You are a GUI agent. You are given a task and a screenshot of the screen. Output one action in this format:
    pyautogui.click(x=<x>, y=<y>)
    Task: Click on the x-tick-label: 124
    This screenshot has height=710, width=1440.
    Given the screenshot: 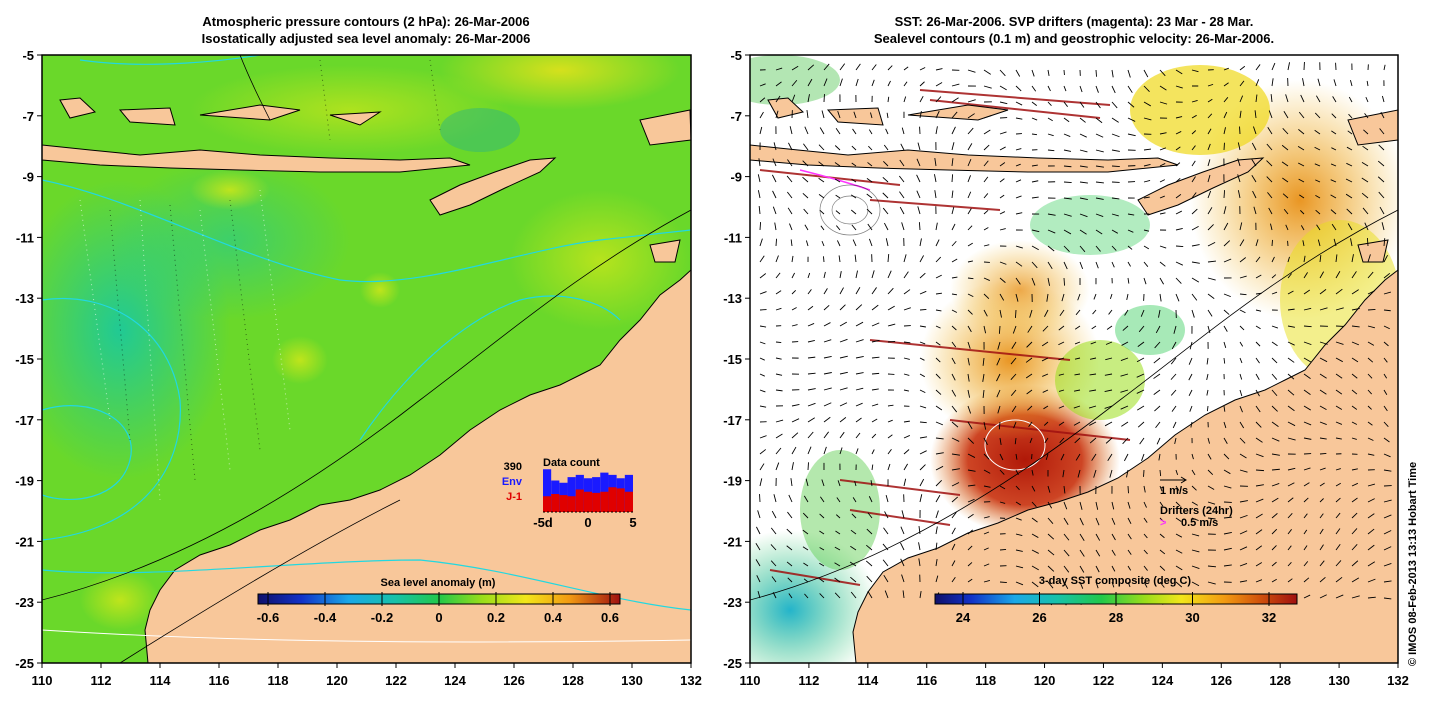 What is the action you would take?
    pyautogui.click(x=455, y=680)
    